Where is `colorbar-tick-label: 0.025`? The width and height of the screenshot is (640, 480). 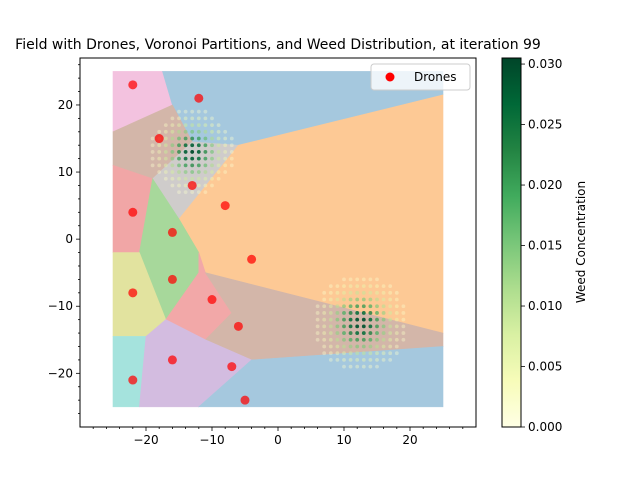
colorbar-tick-label: 0.025 is located at coordinates (545, 125).